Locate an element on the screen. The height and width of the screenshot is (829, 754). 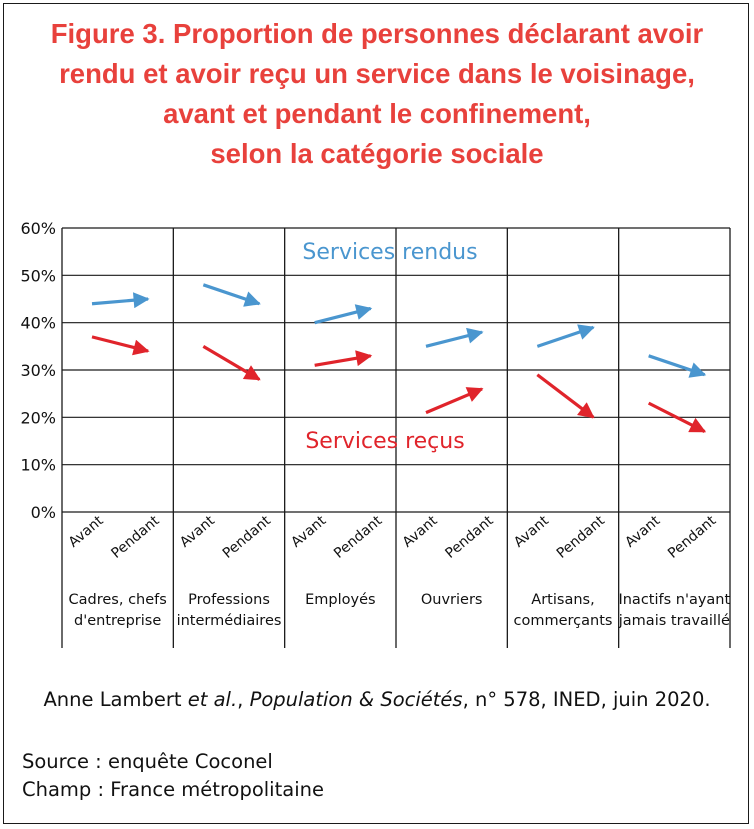
category-label: d'entreprise is located at coordinates (117, 621).